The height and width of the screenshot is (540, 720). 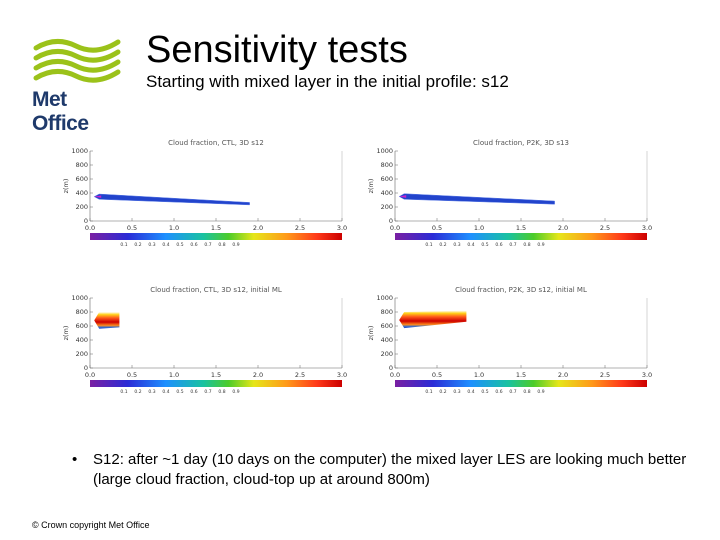 I want to click on met-office-logo: Met Office, so click(x=78, y=82).